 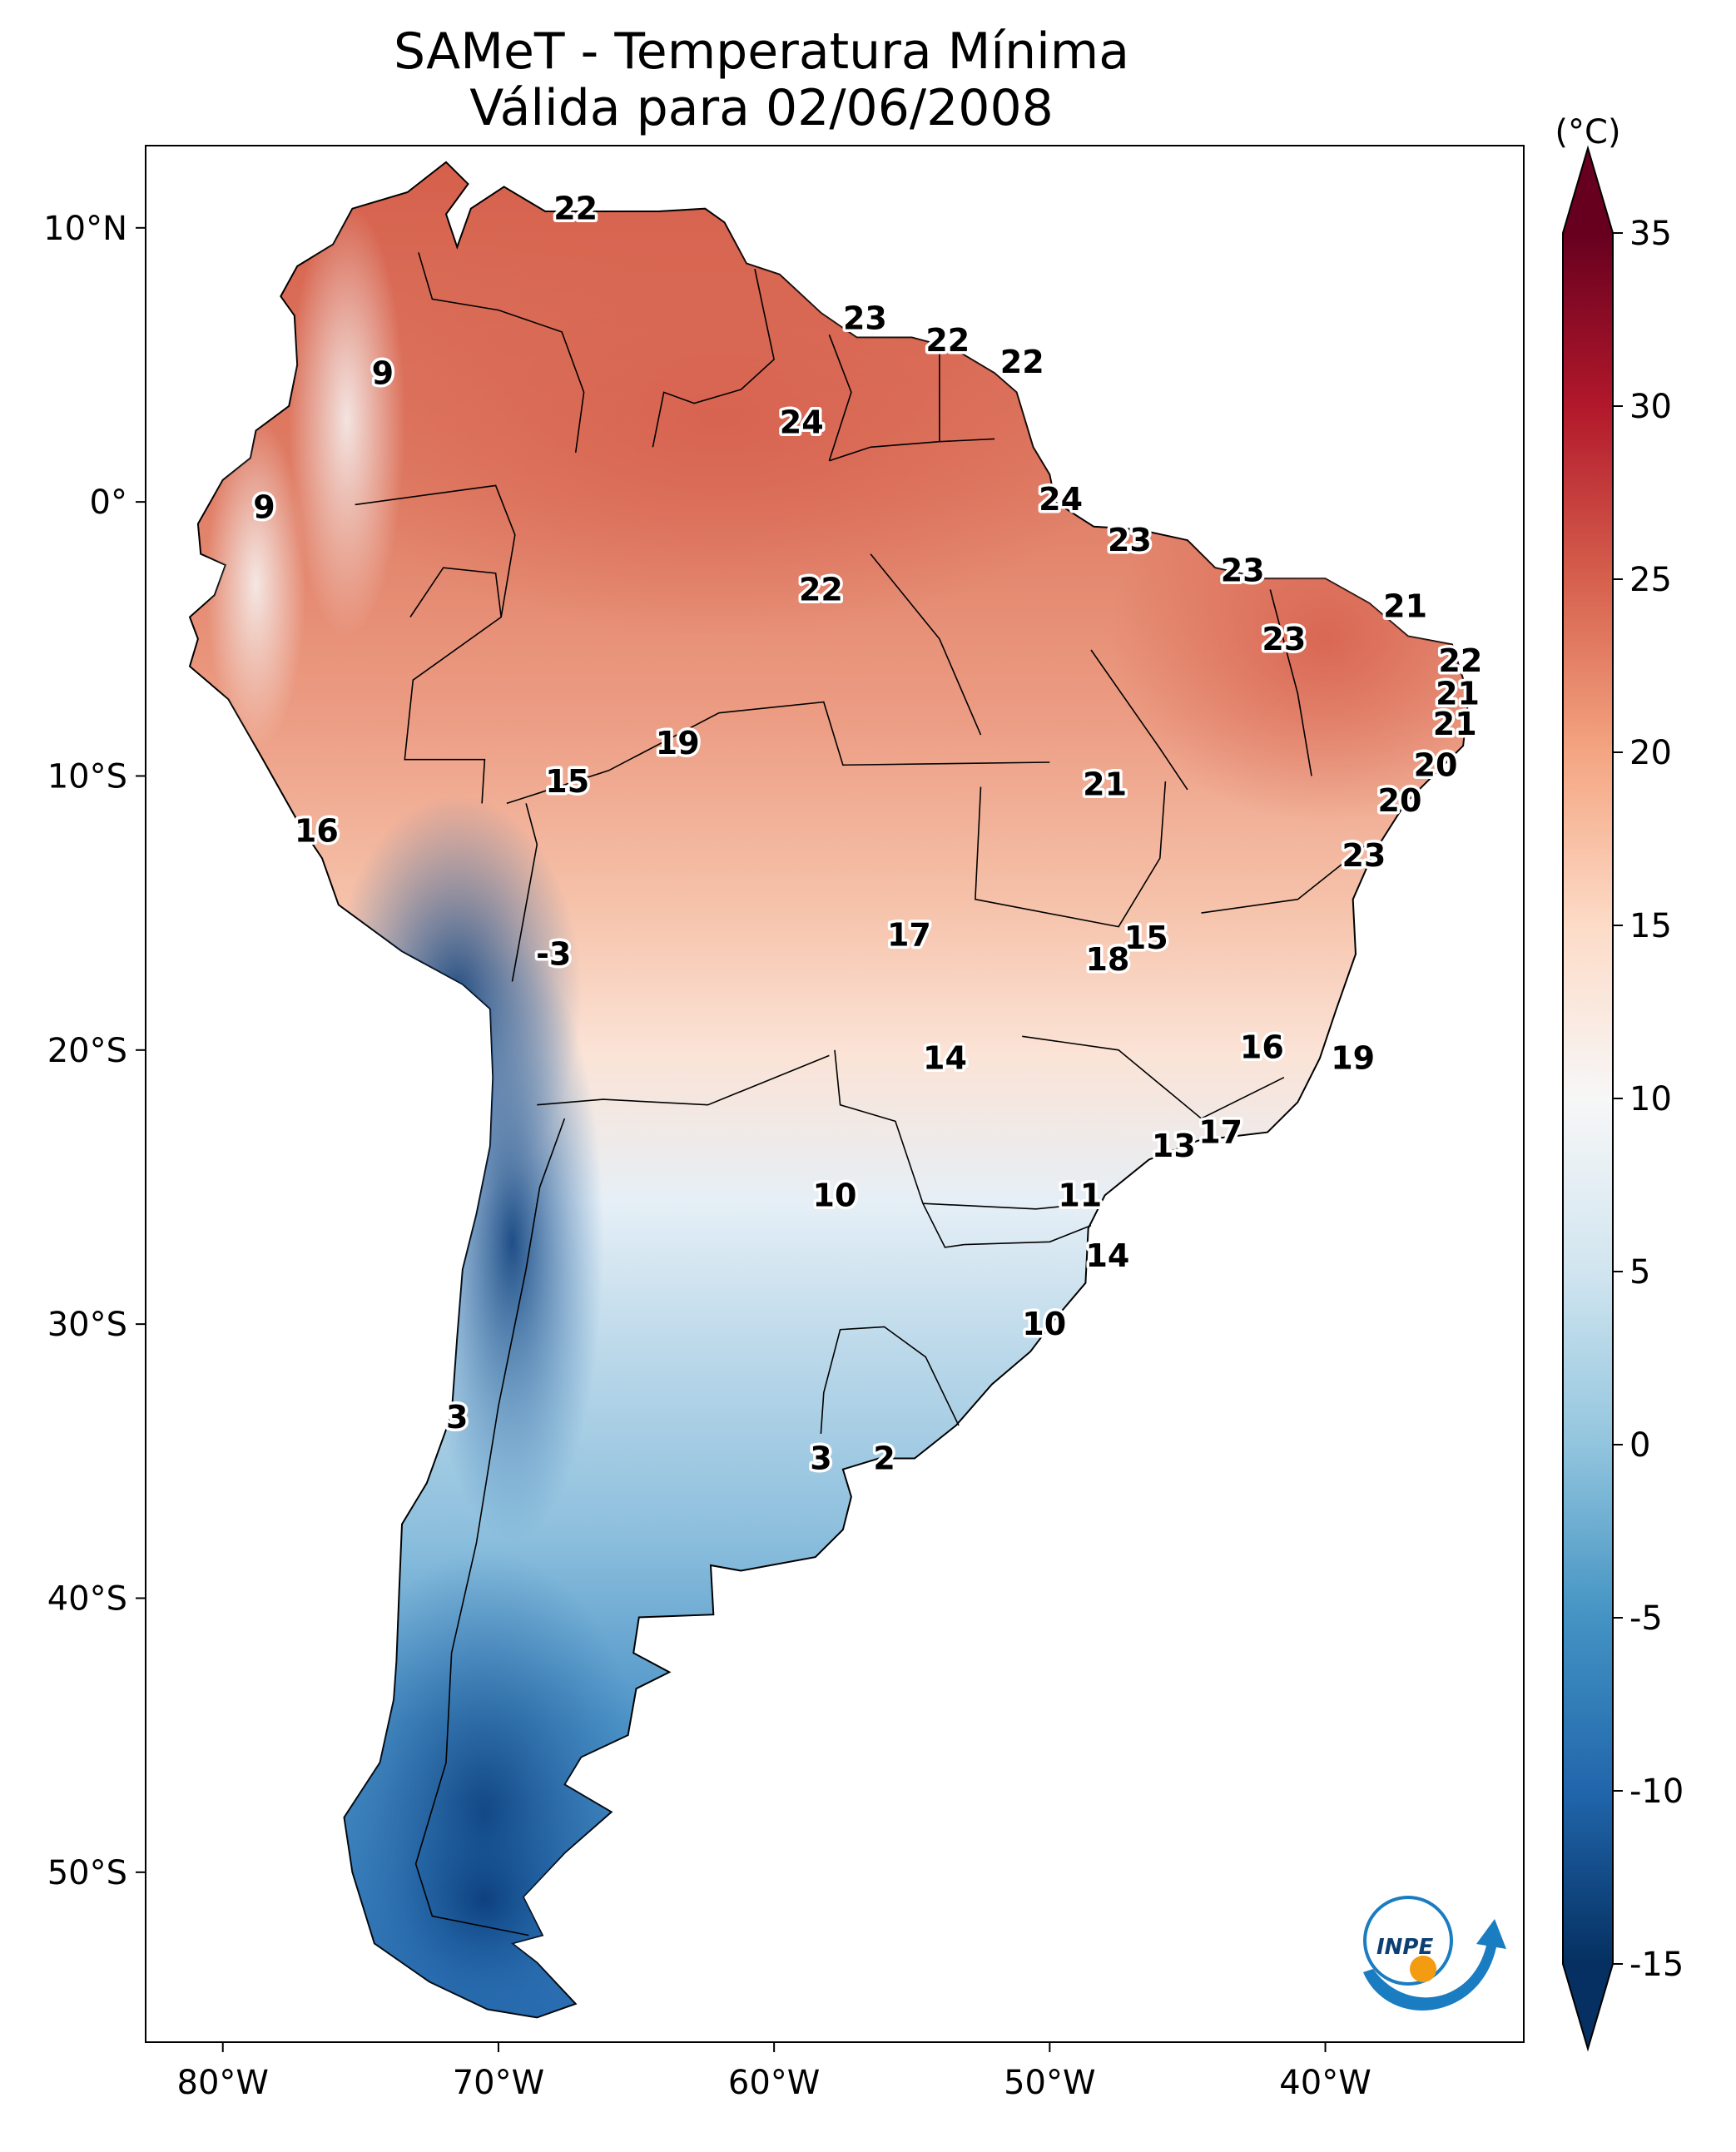 What do you see at coordinates (1049, 2083) in the screenshot?
I see `lon-tick-label: 50°W` at bounding box center [1049, 2083].